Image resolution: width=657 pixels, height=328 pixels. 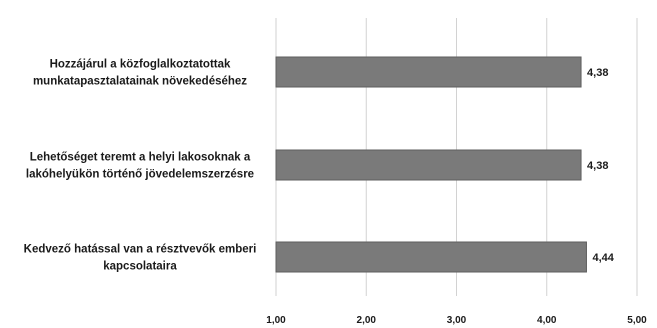 What do you see at coordinates (603, 258) in the screenshot?
I see `bar-value-label: 4,44` at bounding box center [603, 258].